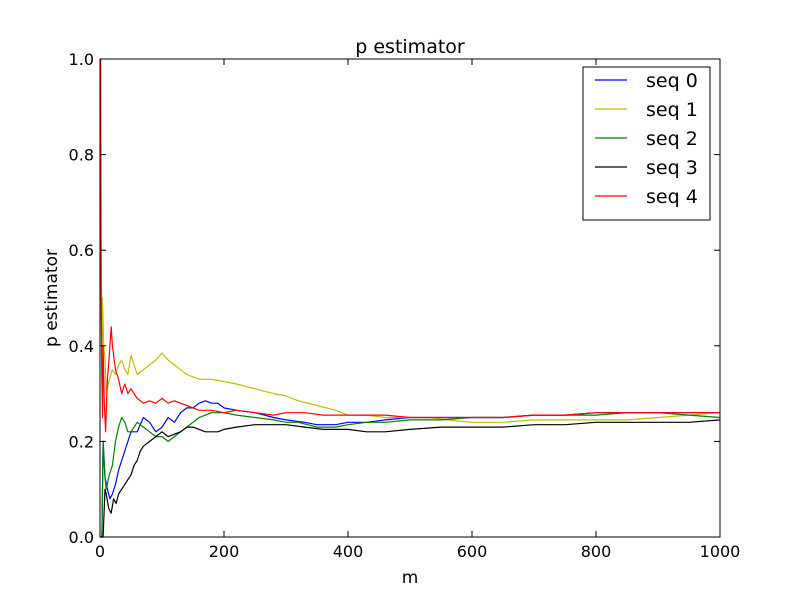 The width and height of the screenshot is (800, 602). I want to click on y-tick-label: 0.6, so click(81, 250).